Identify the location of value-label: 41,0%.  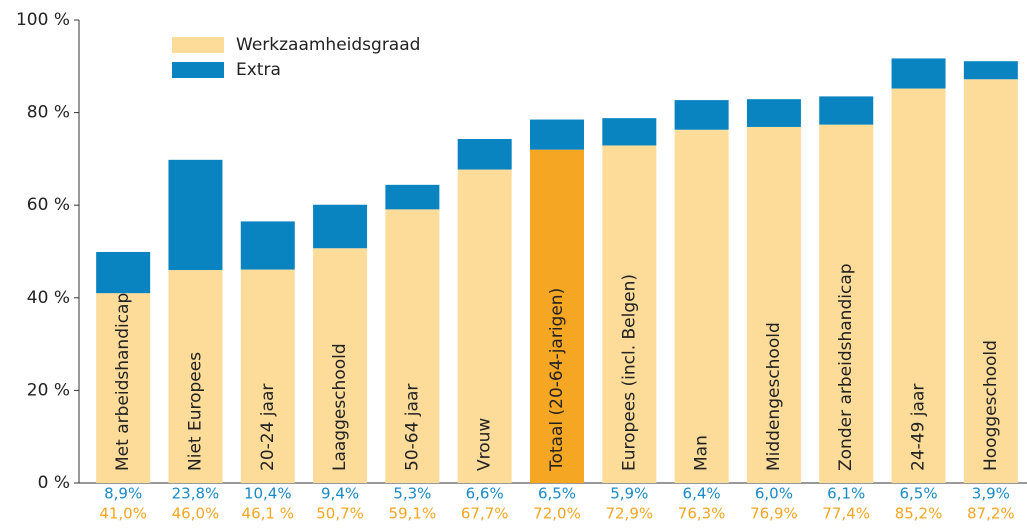
(123, 514).